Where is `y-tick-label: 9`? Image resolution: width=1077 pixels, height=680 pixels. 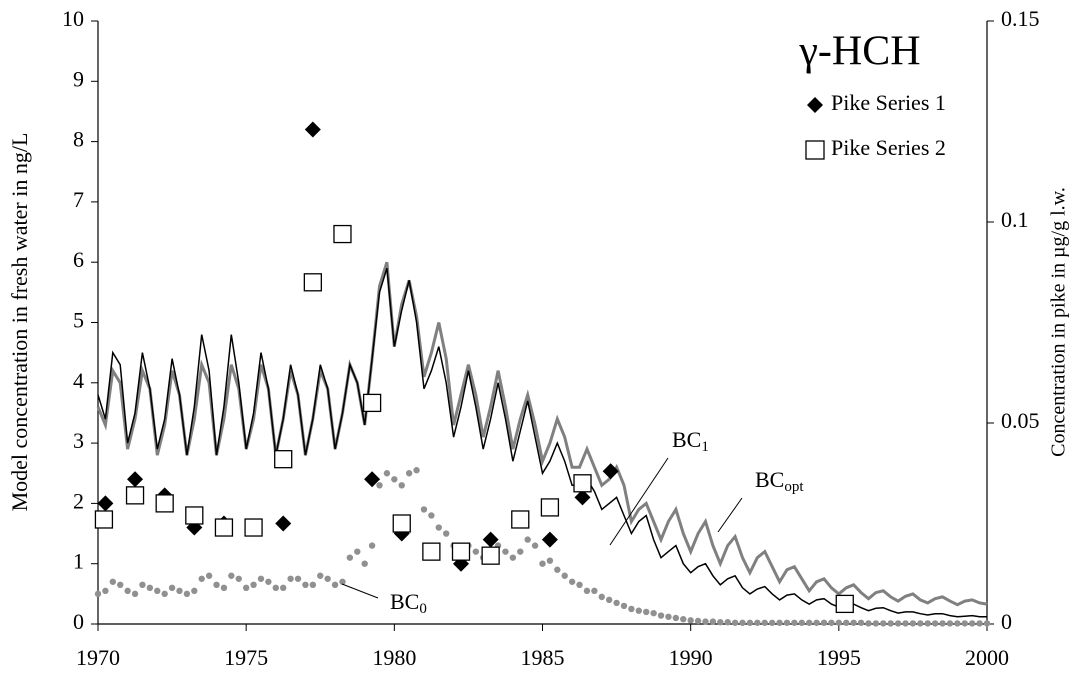 y-tick-label: 9 is located at coordinates (78, 78).